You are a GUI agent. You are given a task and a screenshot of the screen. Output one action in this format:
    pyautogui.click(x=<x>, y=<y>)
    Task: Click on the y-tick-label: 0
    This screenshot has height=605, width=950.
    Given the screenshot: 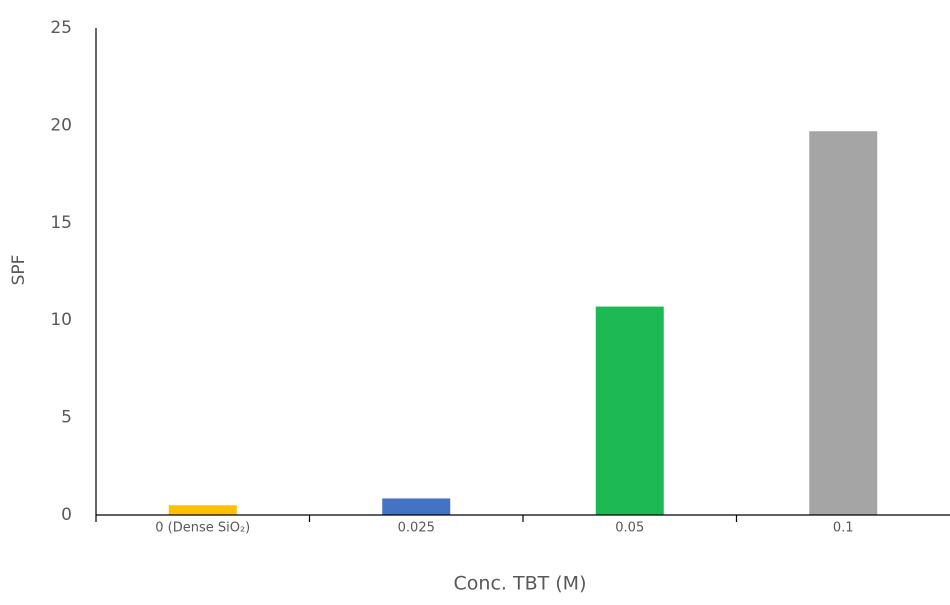 What is the action you would take?
    pyautogui.click(x=66, y=515)
    